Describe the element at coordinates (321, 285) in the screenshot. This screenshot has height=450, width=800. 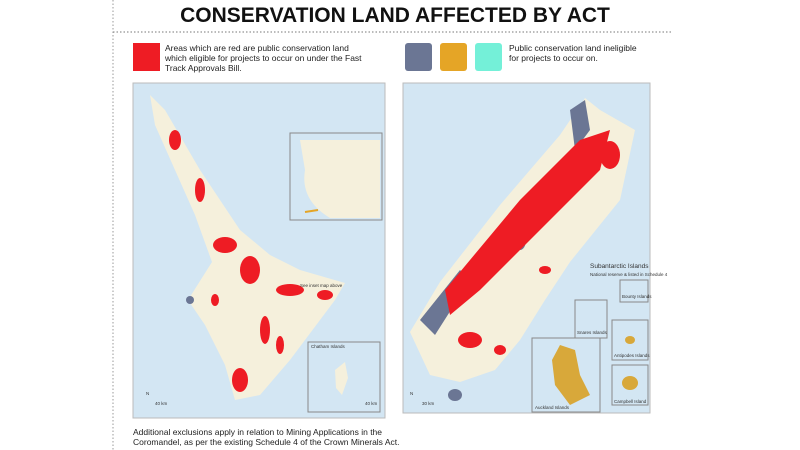
I see `map-label: See inset map above` at that location.